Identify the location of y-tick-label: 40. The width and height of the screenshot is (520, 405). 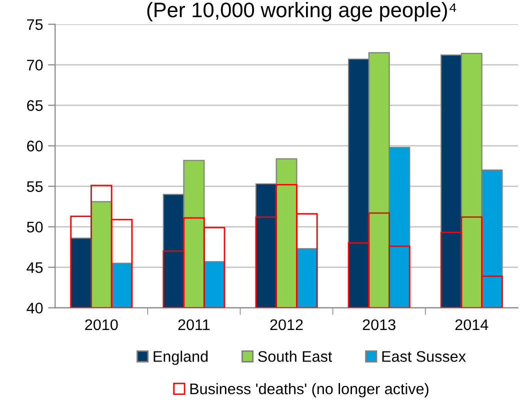
(34, 308).